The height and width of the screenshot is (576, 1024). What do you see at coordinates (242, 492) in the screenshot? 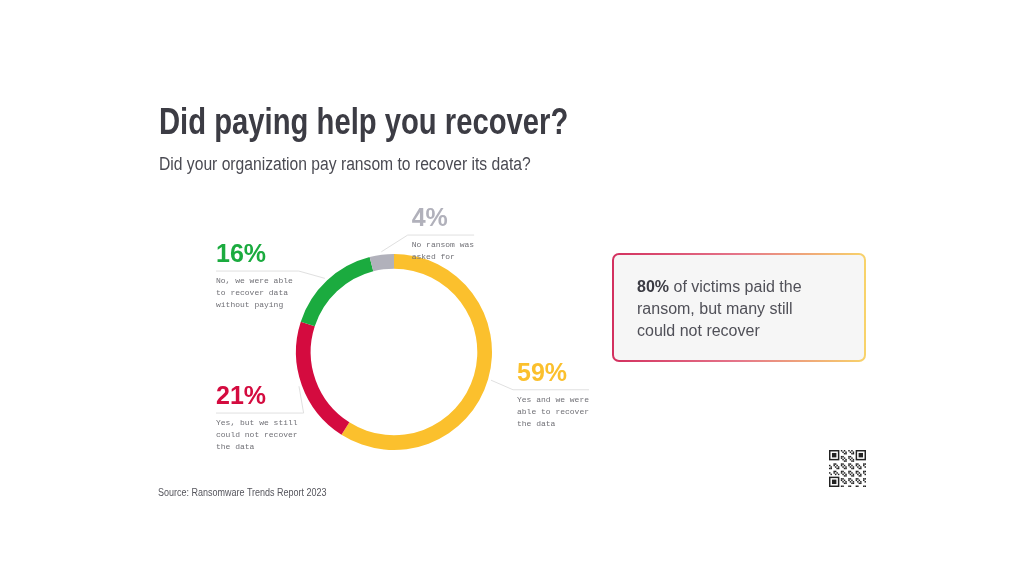
I see `source-note: Source: Ransomware Trends Report 2023` at bounding box center [242, 492].